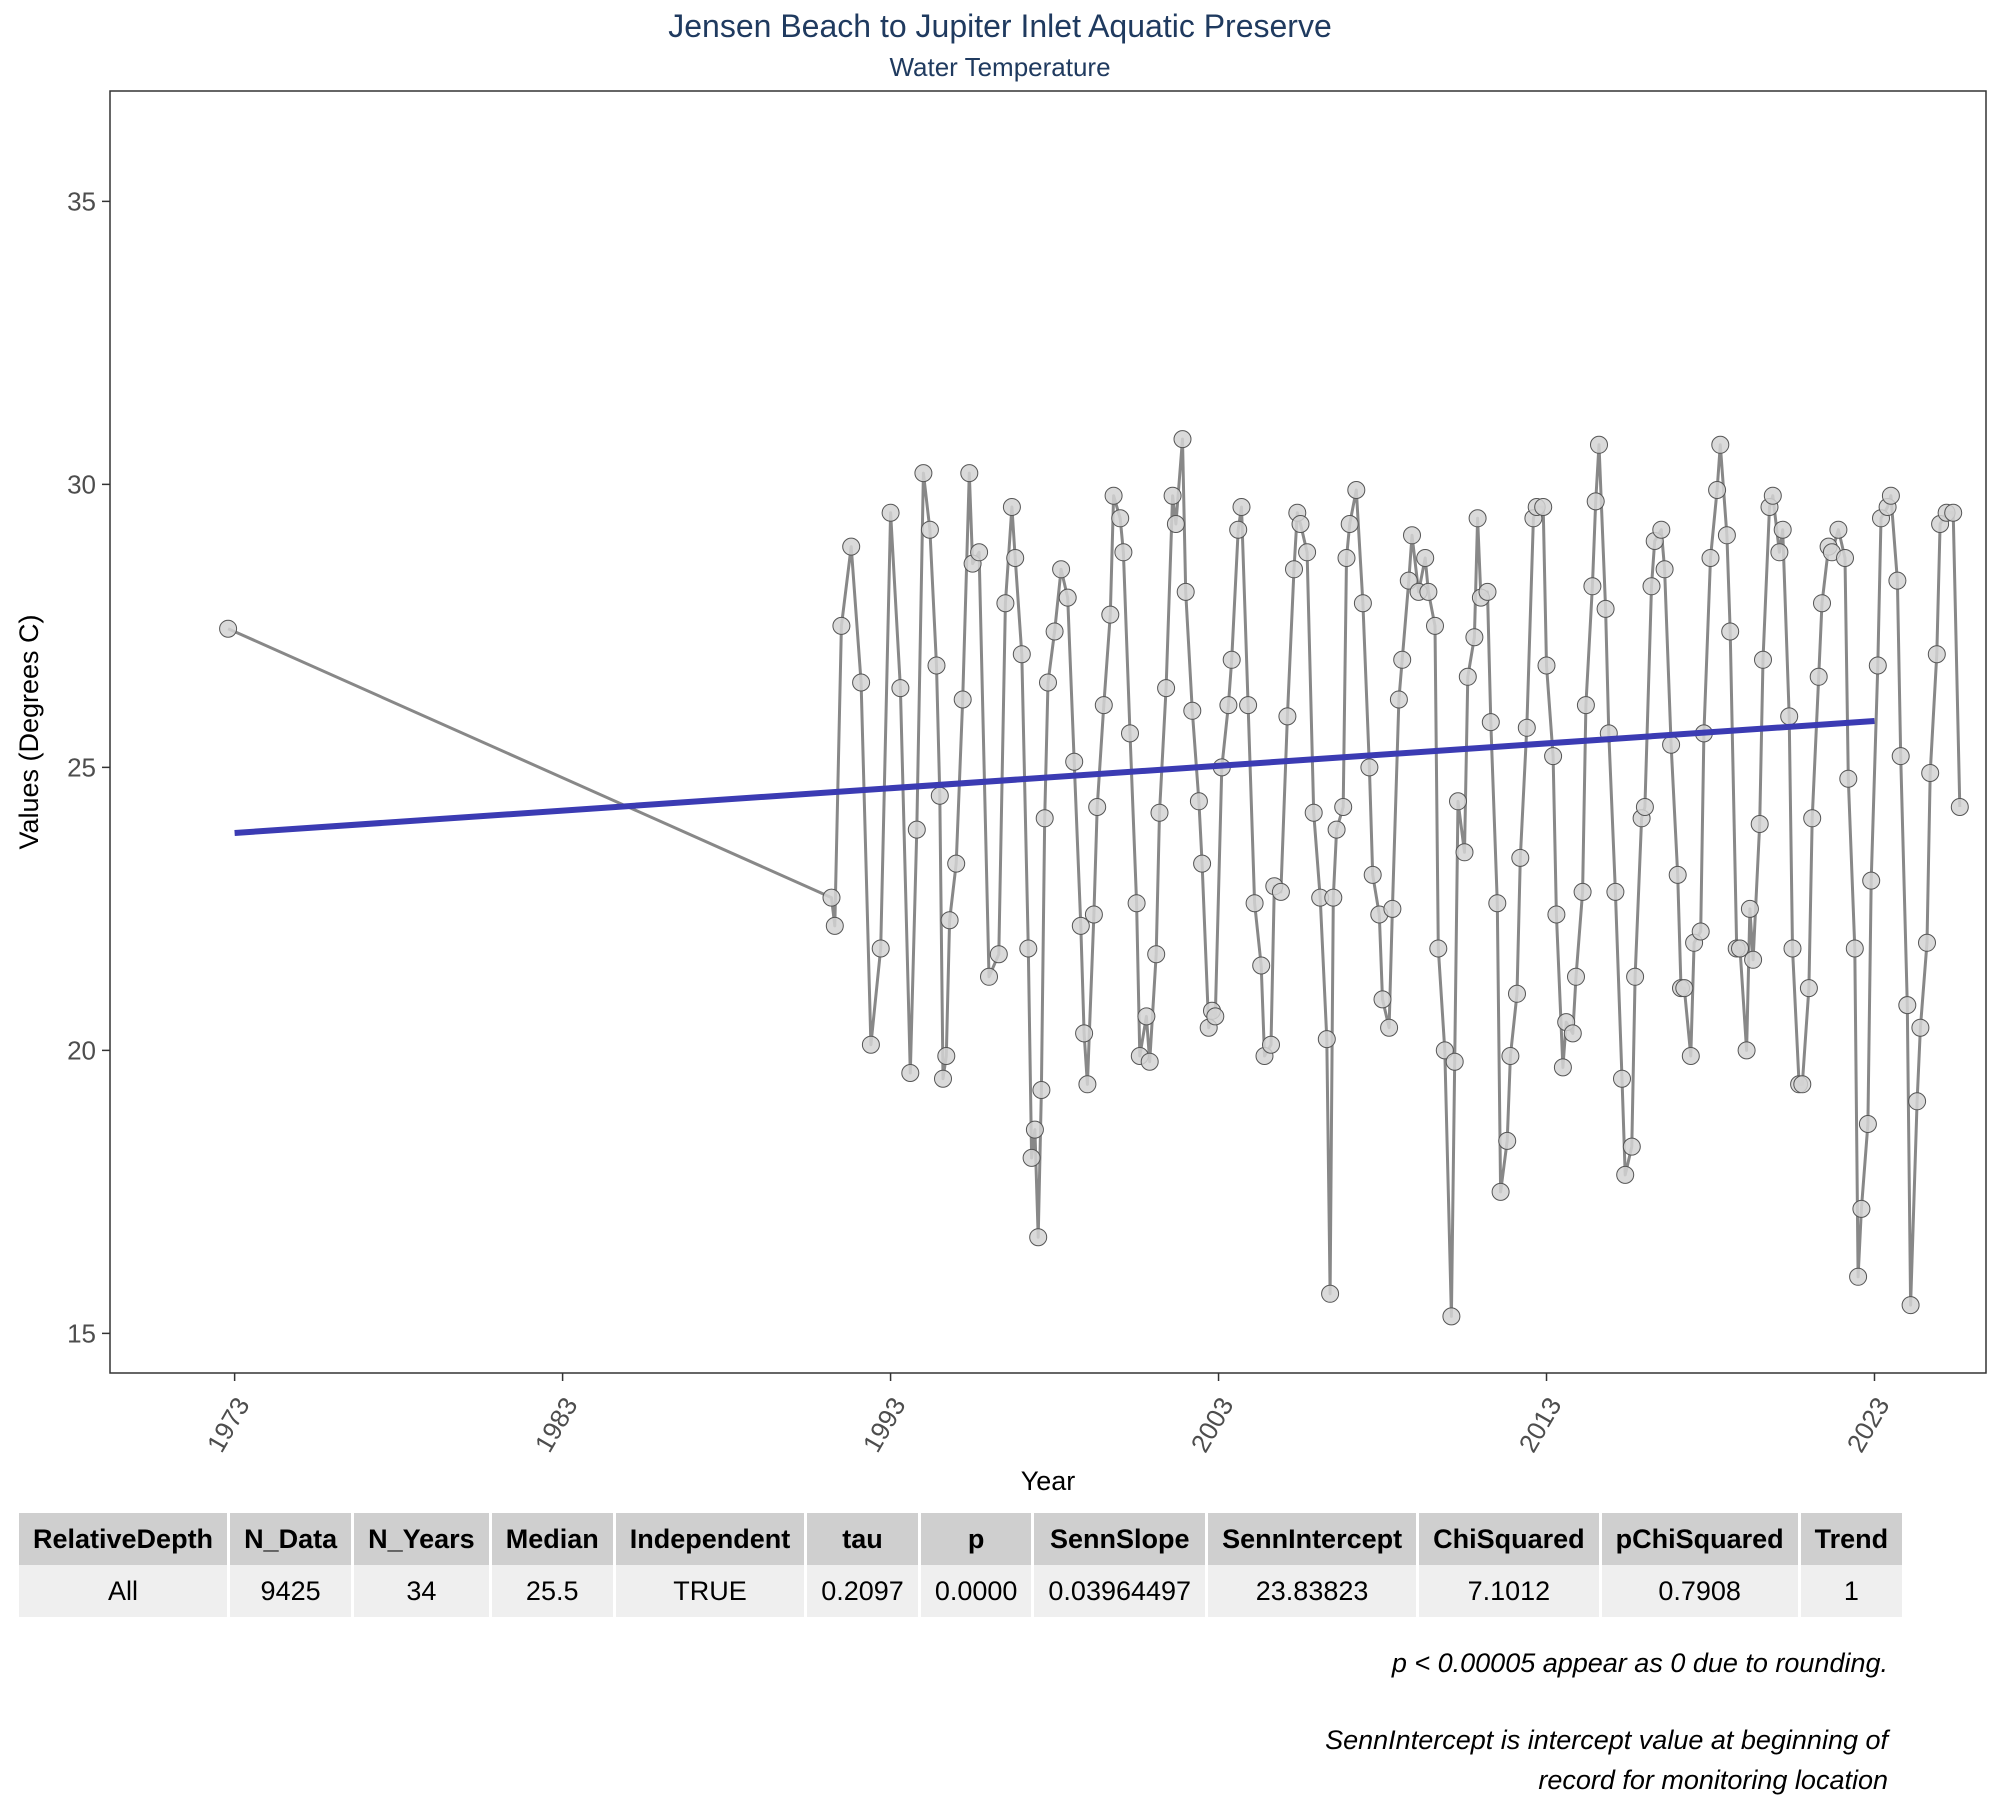 The width and height of the screenshot is (2000, 1800). What do you see at coordinates (1312, 1591) in the screenshot?
I see `table-cell: 23.83823` at bounding box center [1312, 1591].